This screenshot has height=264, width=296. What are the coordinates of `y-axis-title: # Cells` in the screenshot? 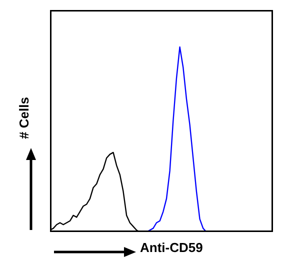 It's located at (24, 118).